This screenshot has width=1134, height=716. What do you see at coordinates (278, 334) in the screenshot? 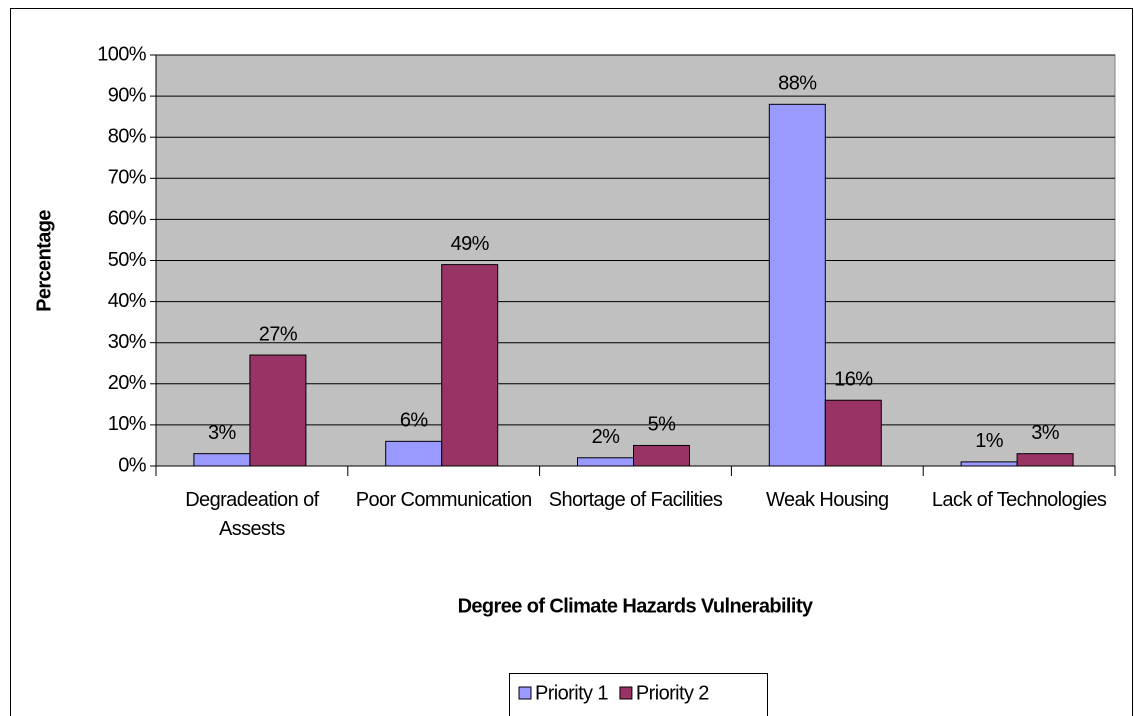
I see `value-label: 27%` at bounding box center [278, 334].